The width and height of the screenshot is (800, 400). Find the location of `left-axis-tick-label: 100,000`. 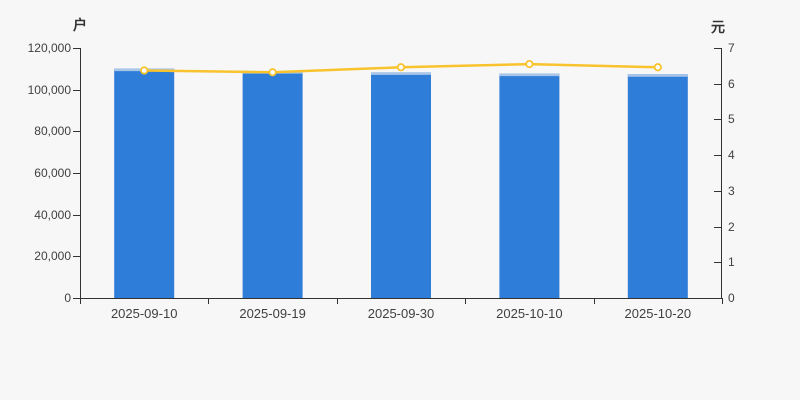

left-axis-tick-label: 100,000 is located at coordinates (49, 89).